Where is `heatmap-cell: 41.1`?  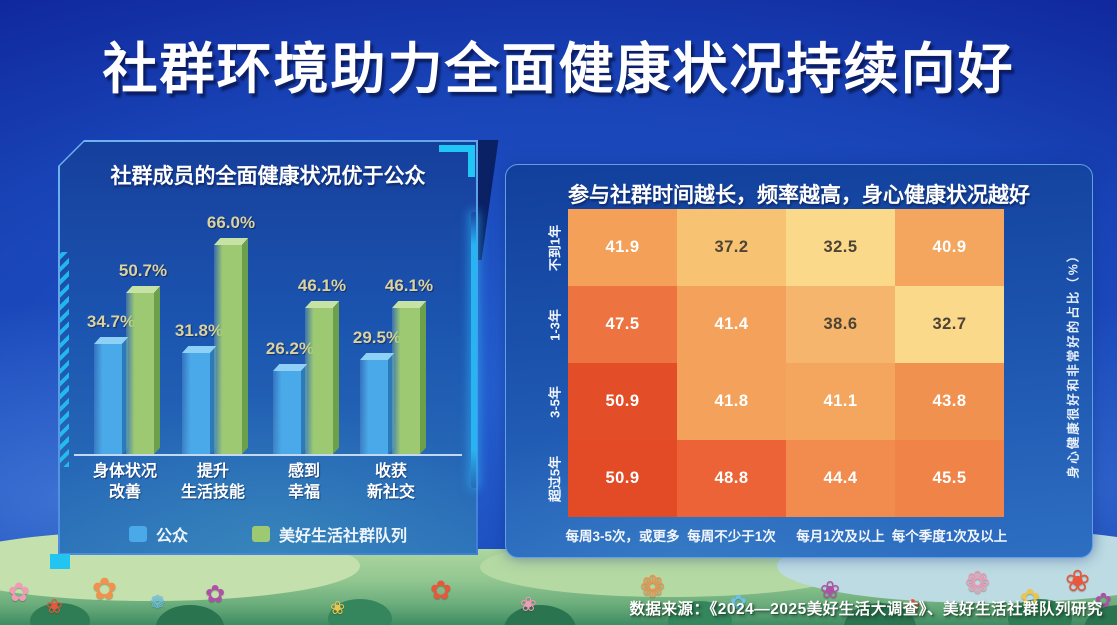
heatmap-cell: 41.1 is located at coordinates (840, 401).